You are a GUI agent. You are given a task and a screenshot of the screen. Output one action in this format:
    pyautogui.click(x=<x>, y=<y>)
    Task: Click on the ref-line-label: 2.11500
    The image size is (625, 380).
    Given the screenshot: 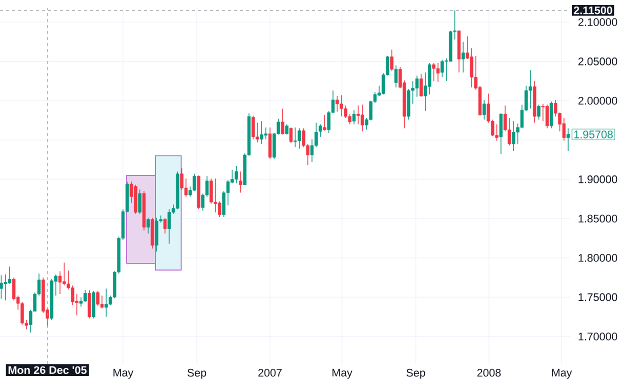 What is the action you would take?
    pyautogui.click(x=593, y=10)
    